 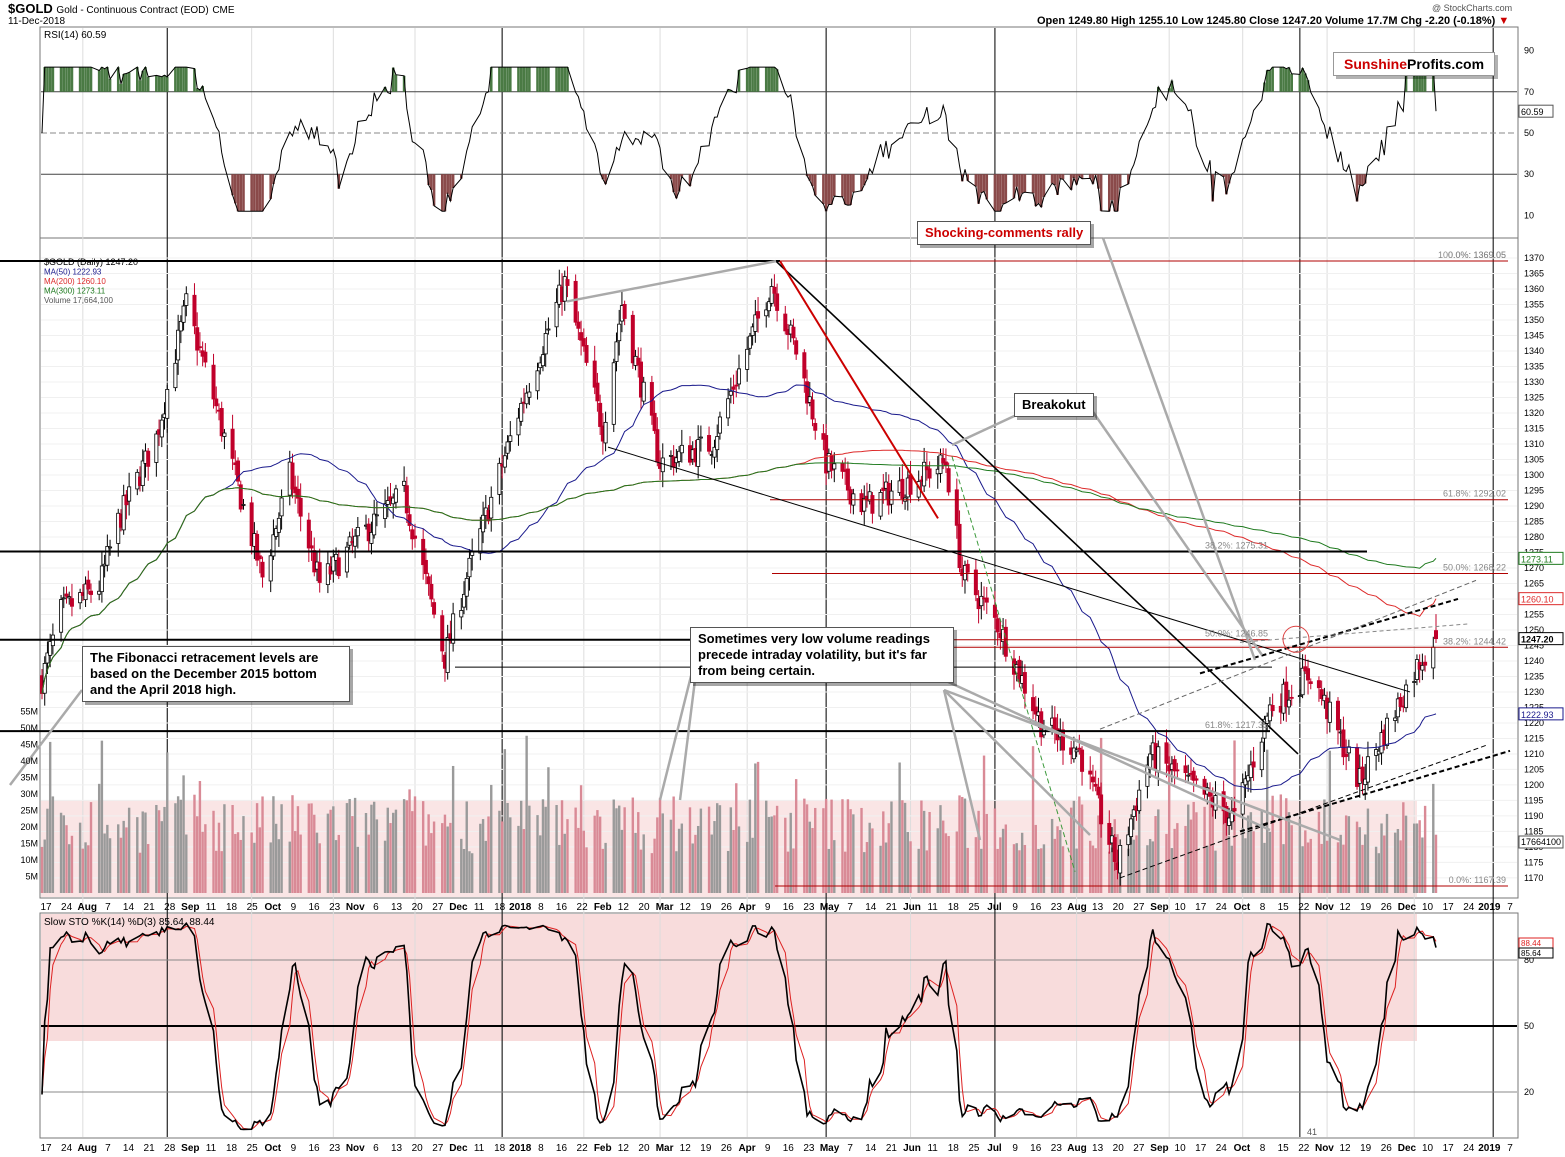 What do you see at coordinates (1529, 174) in the screenshot?
I see `rsi-tick-label: 30` at bounding box center [1529, 174].